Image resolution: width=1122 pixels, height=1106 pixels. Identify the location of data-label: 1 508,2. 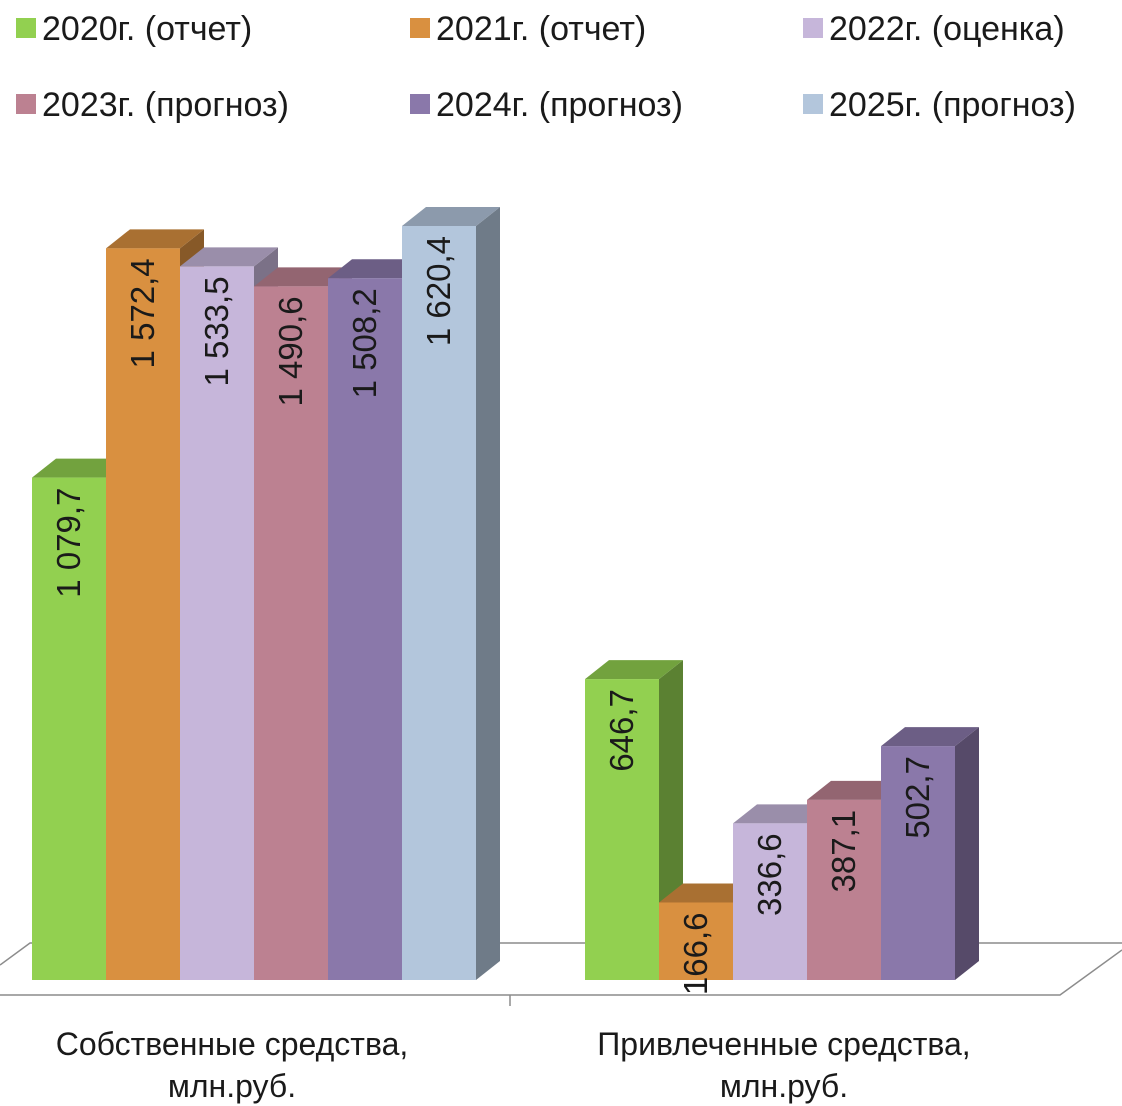
(364, 343).